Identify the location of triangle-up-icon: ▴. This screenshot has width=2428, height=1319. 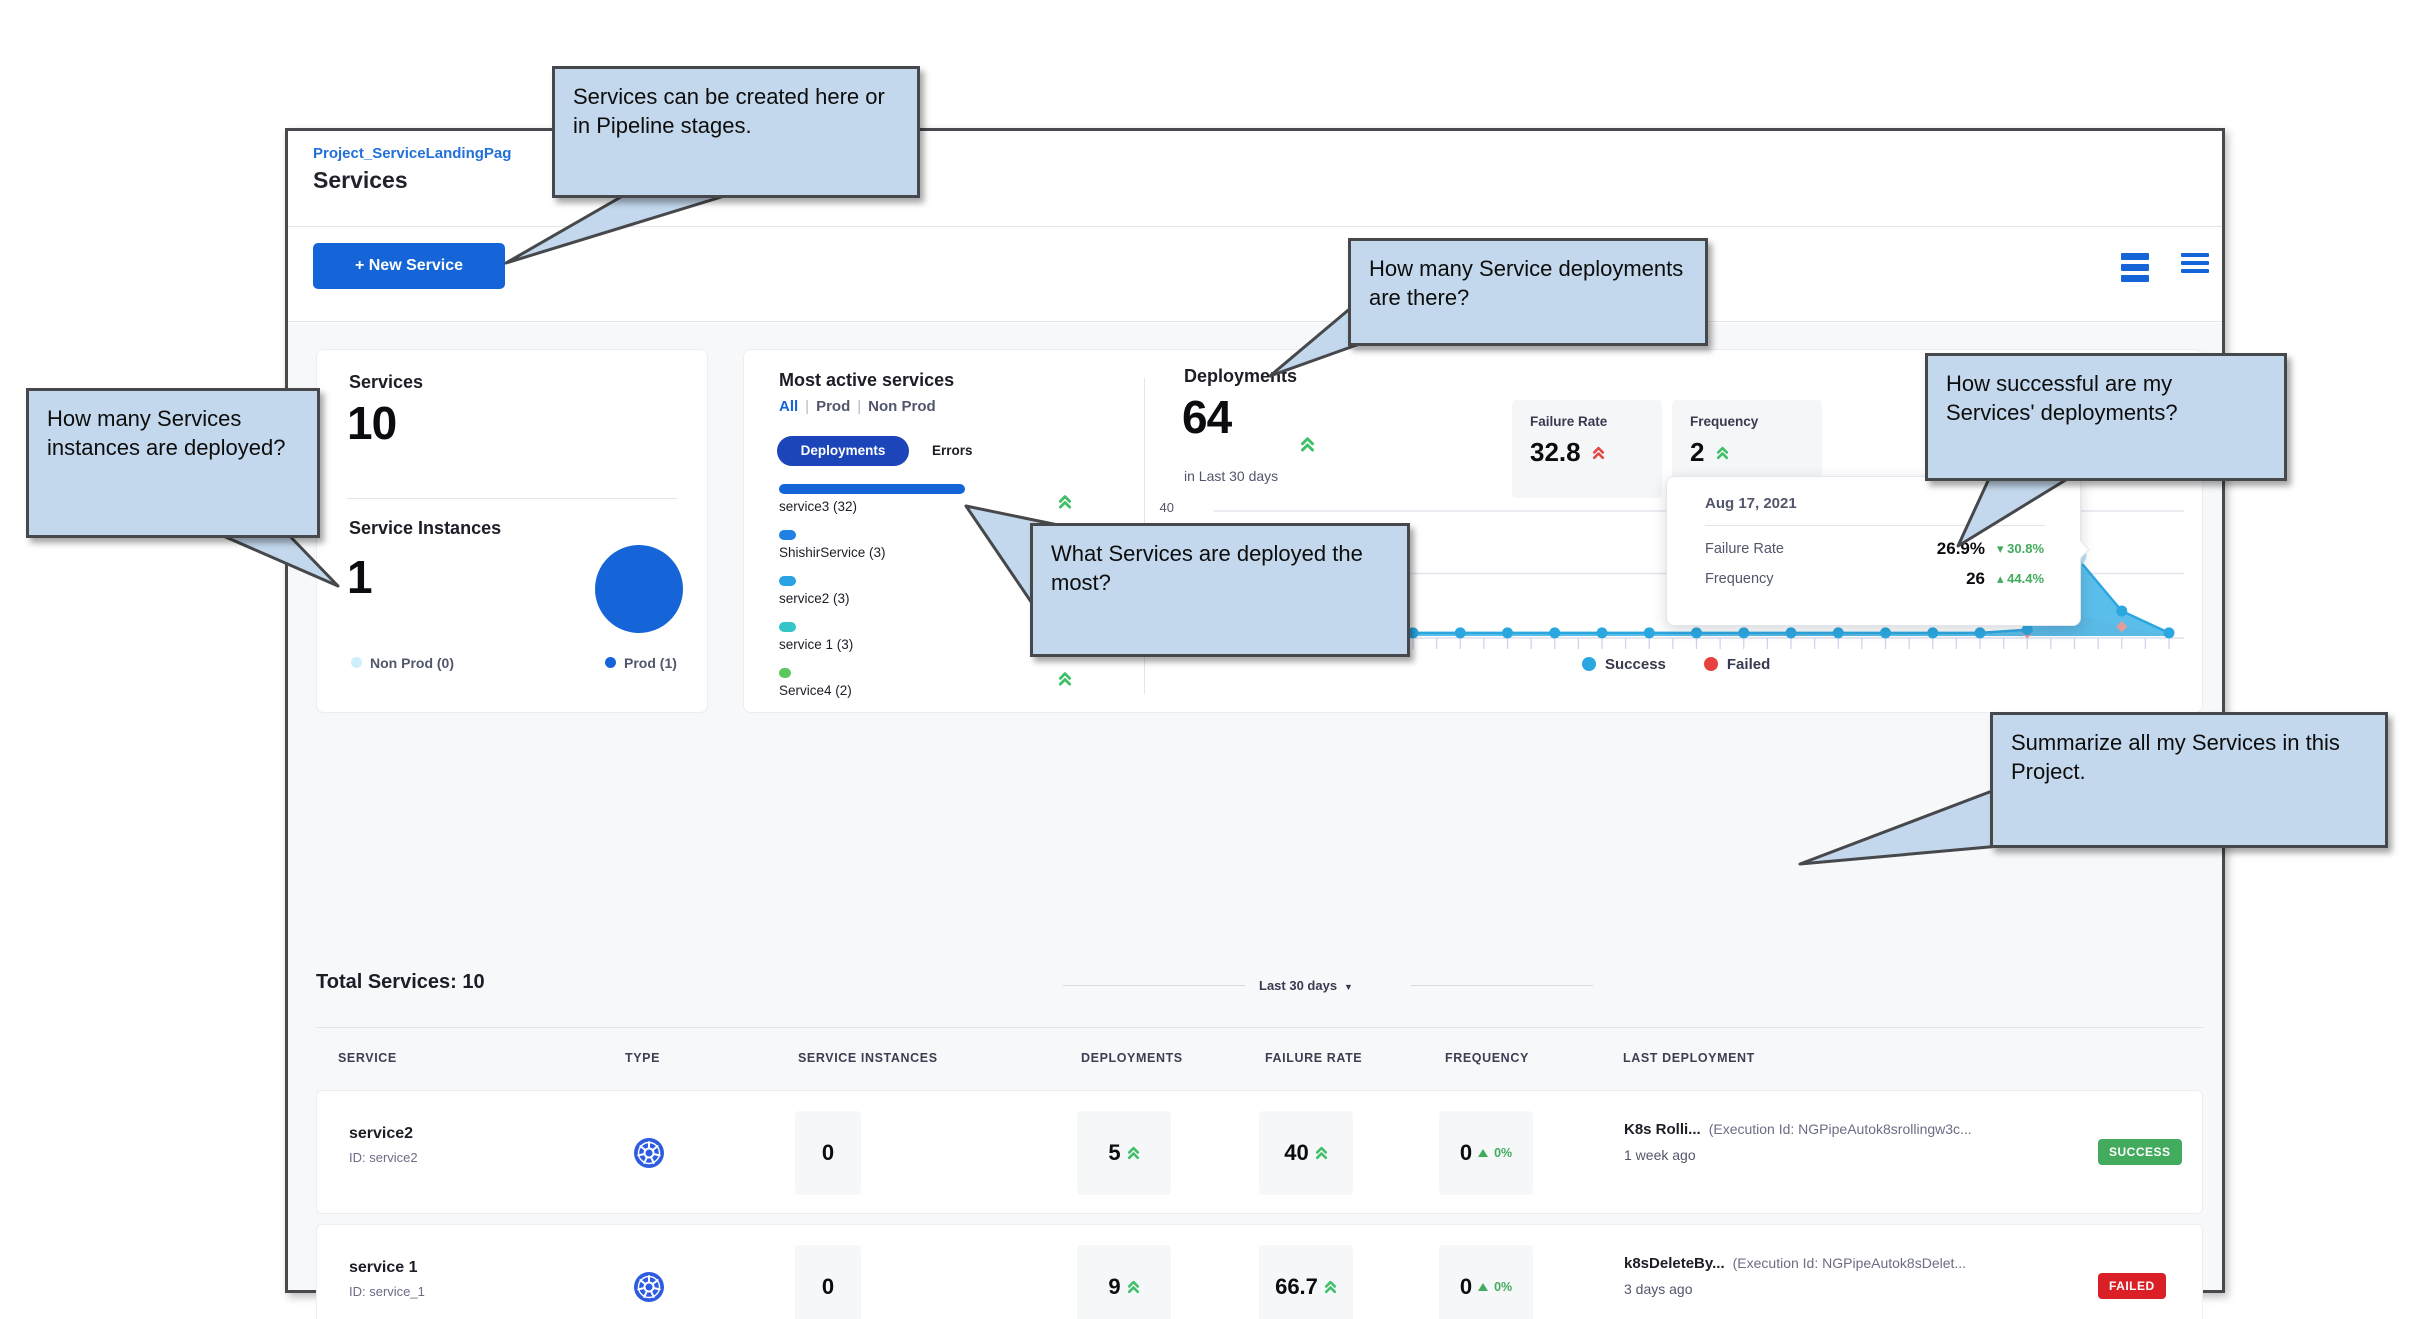
(2002, 578).